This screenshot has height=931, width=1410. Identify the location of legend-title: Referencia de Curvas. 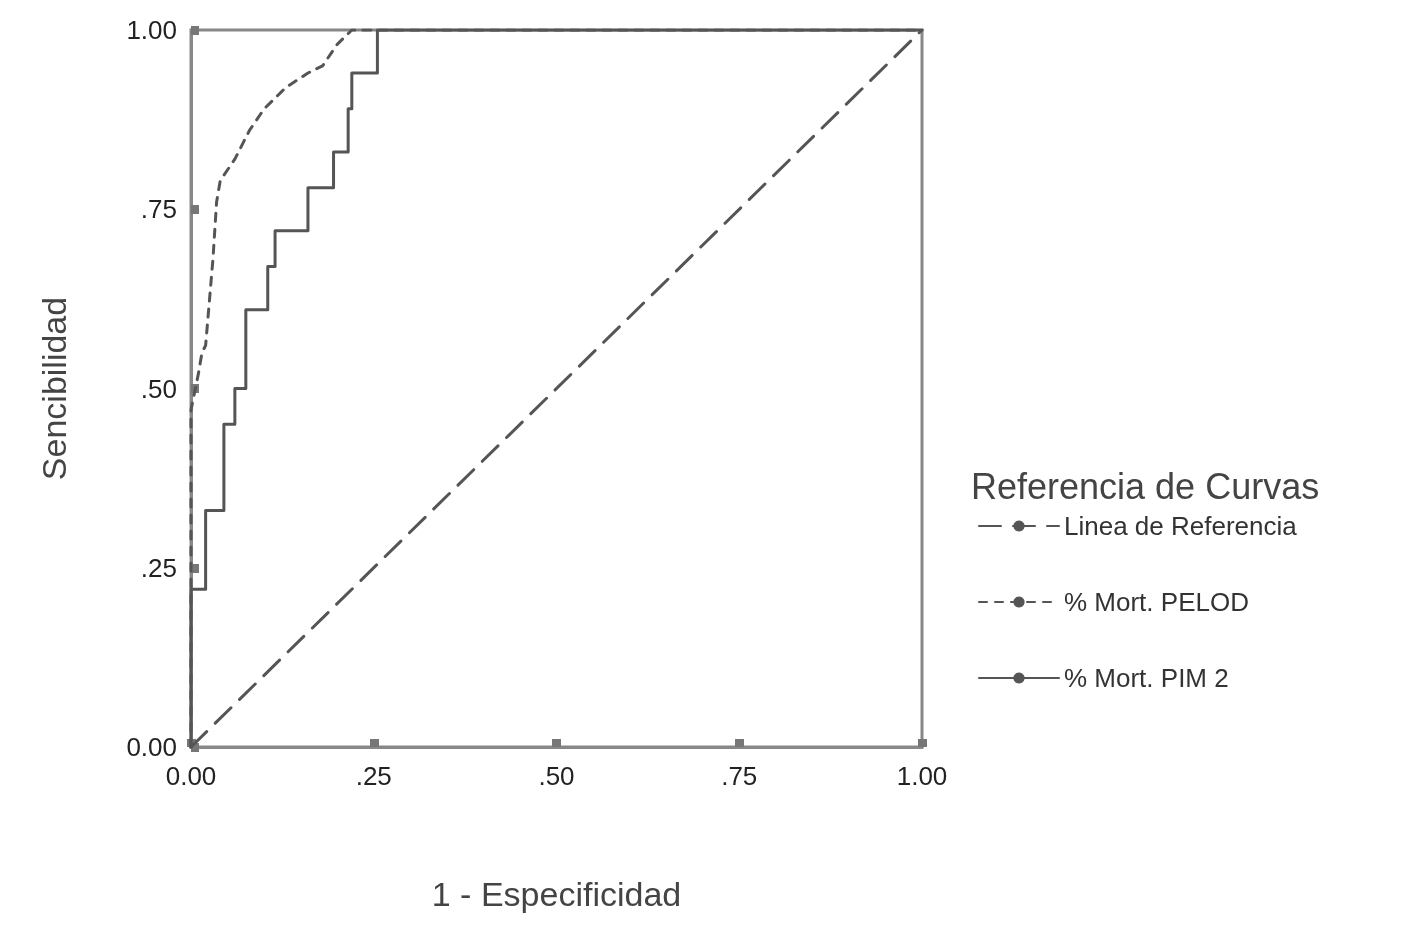
(1145, 486).